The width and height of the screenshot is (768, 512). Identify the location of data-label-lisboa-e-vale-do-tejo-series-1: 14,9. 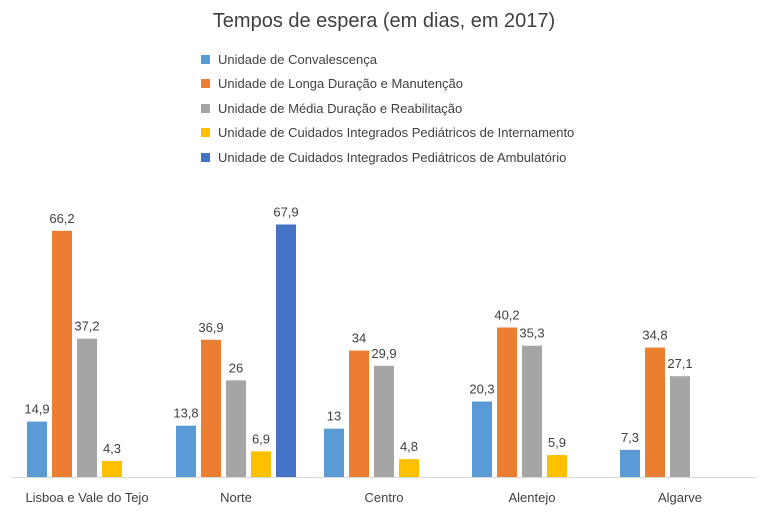
(36, 409).